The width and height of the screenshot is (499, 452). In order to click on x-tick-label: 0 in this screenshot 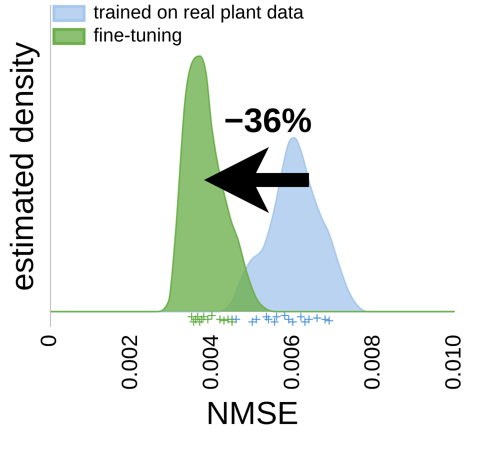, I will do `click(49, 340)`.